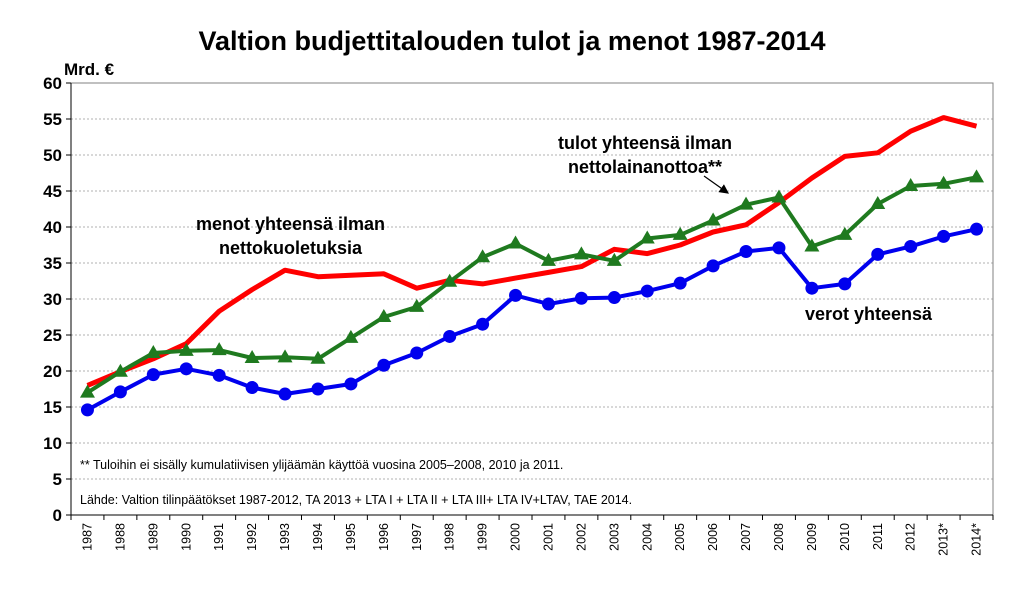 The width and height of the screenshot is (1024, 593). Describe the element at coordinates (290, 236) in the screenshot. I see `annotation-menot: menot yhteensä ilman nettokuoletuksia` at that location.